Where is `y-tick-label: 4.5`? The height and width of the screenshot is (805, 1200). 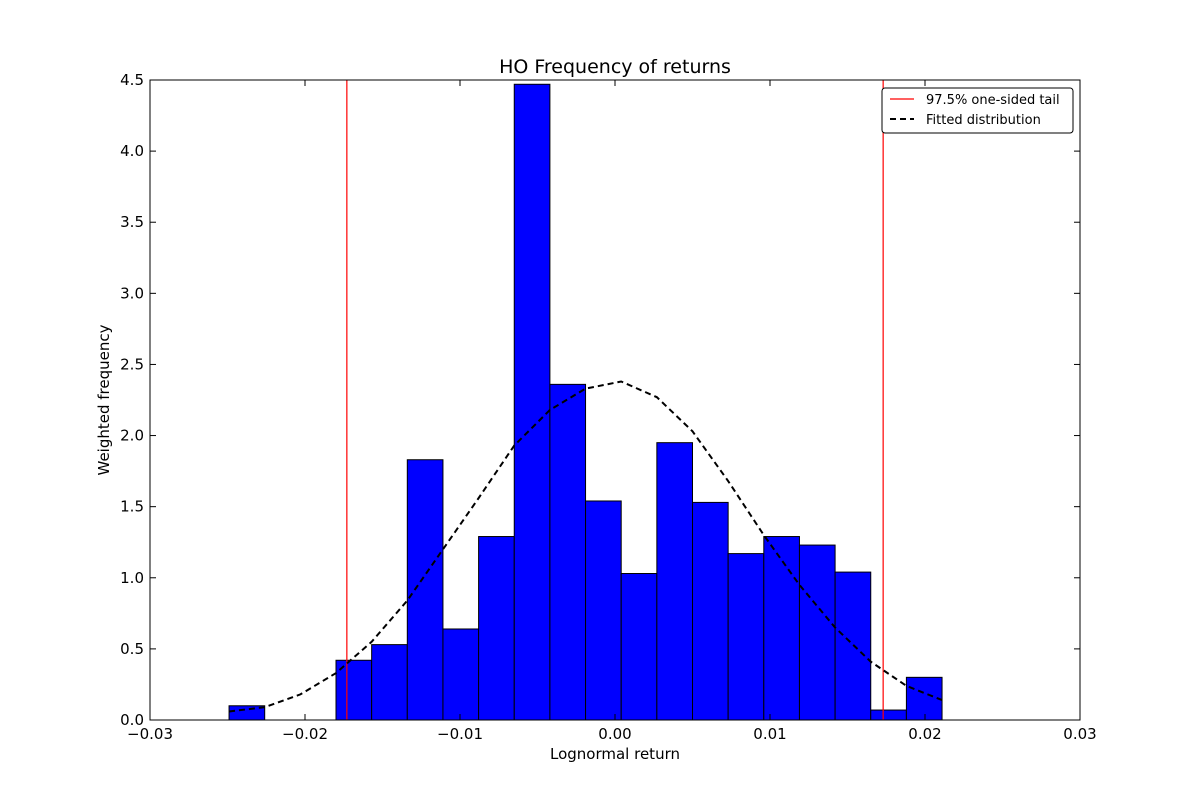
y-tick-label: 4.5 is located at coordinates (132, 80).